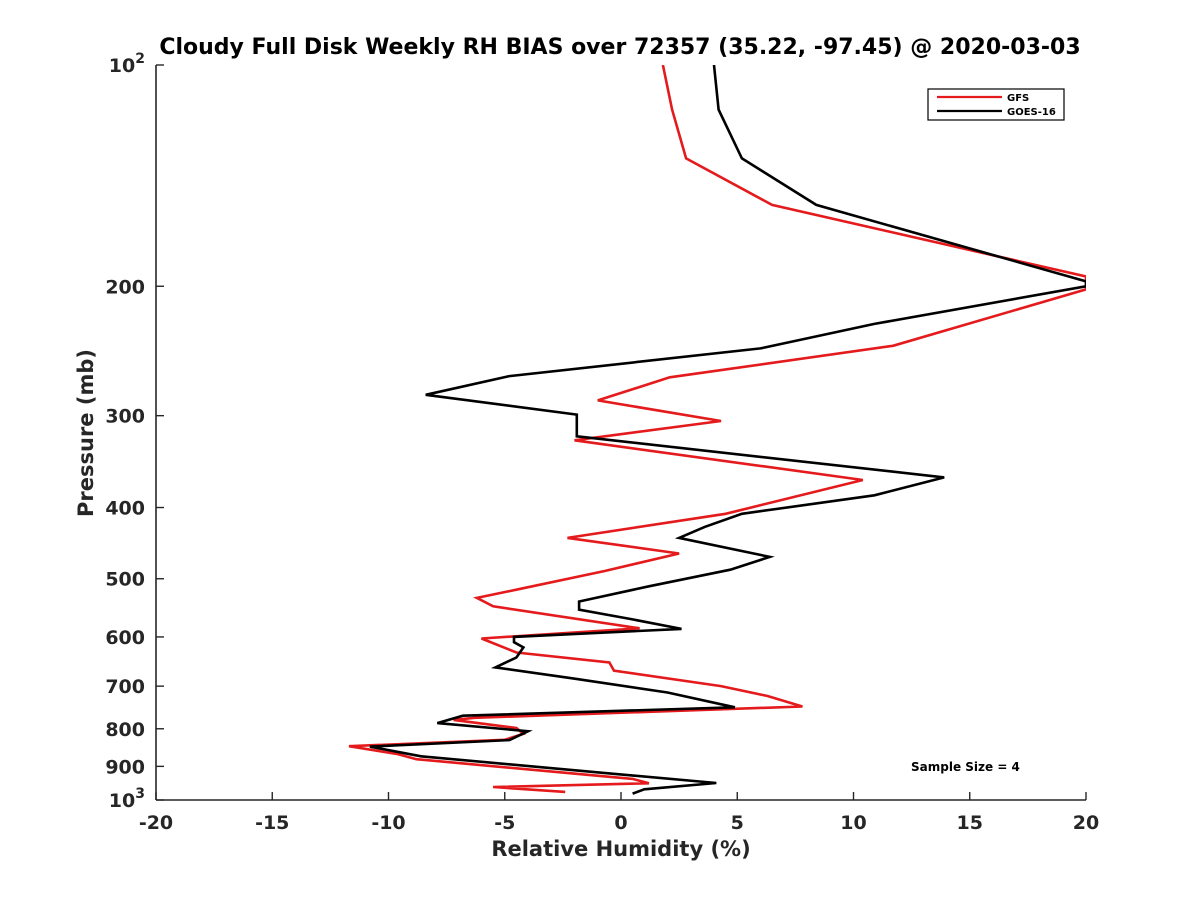 The image size is (1200, 900). What do you see at coordinates (125, 417) in the screenshot?
I see `y-tick-label: 300` at bounding box center [125, 417].